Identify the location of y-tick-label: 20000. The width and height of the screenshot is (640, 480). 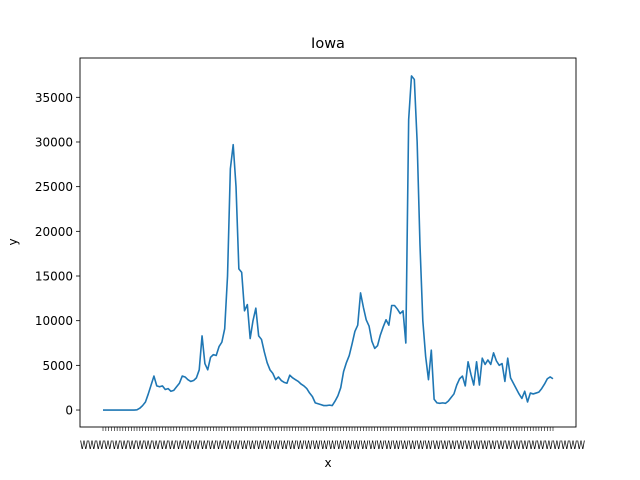
(54, 232).